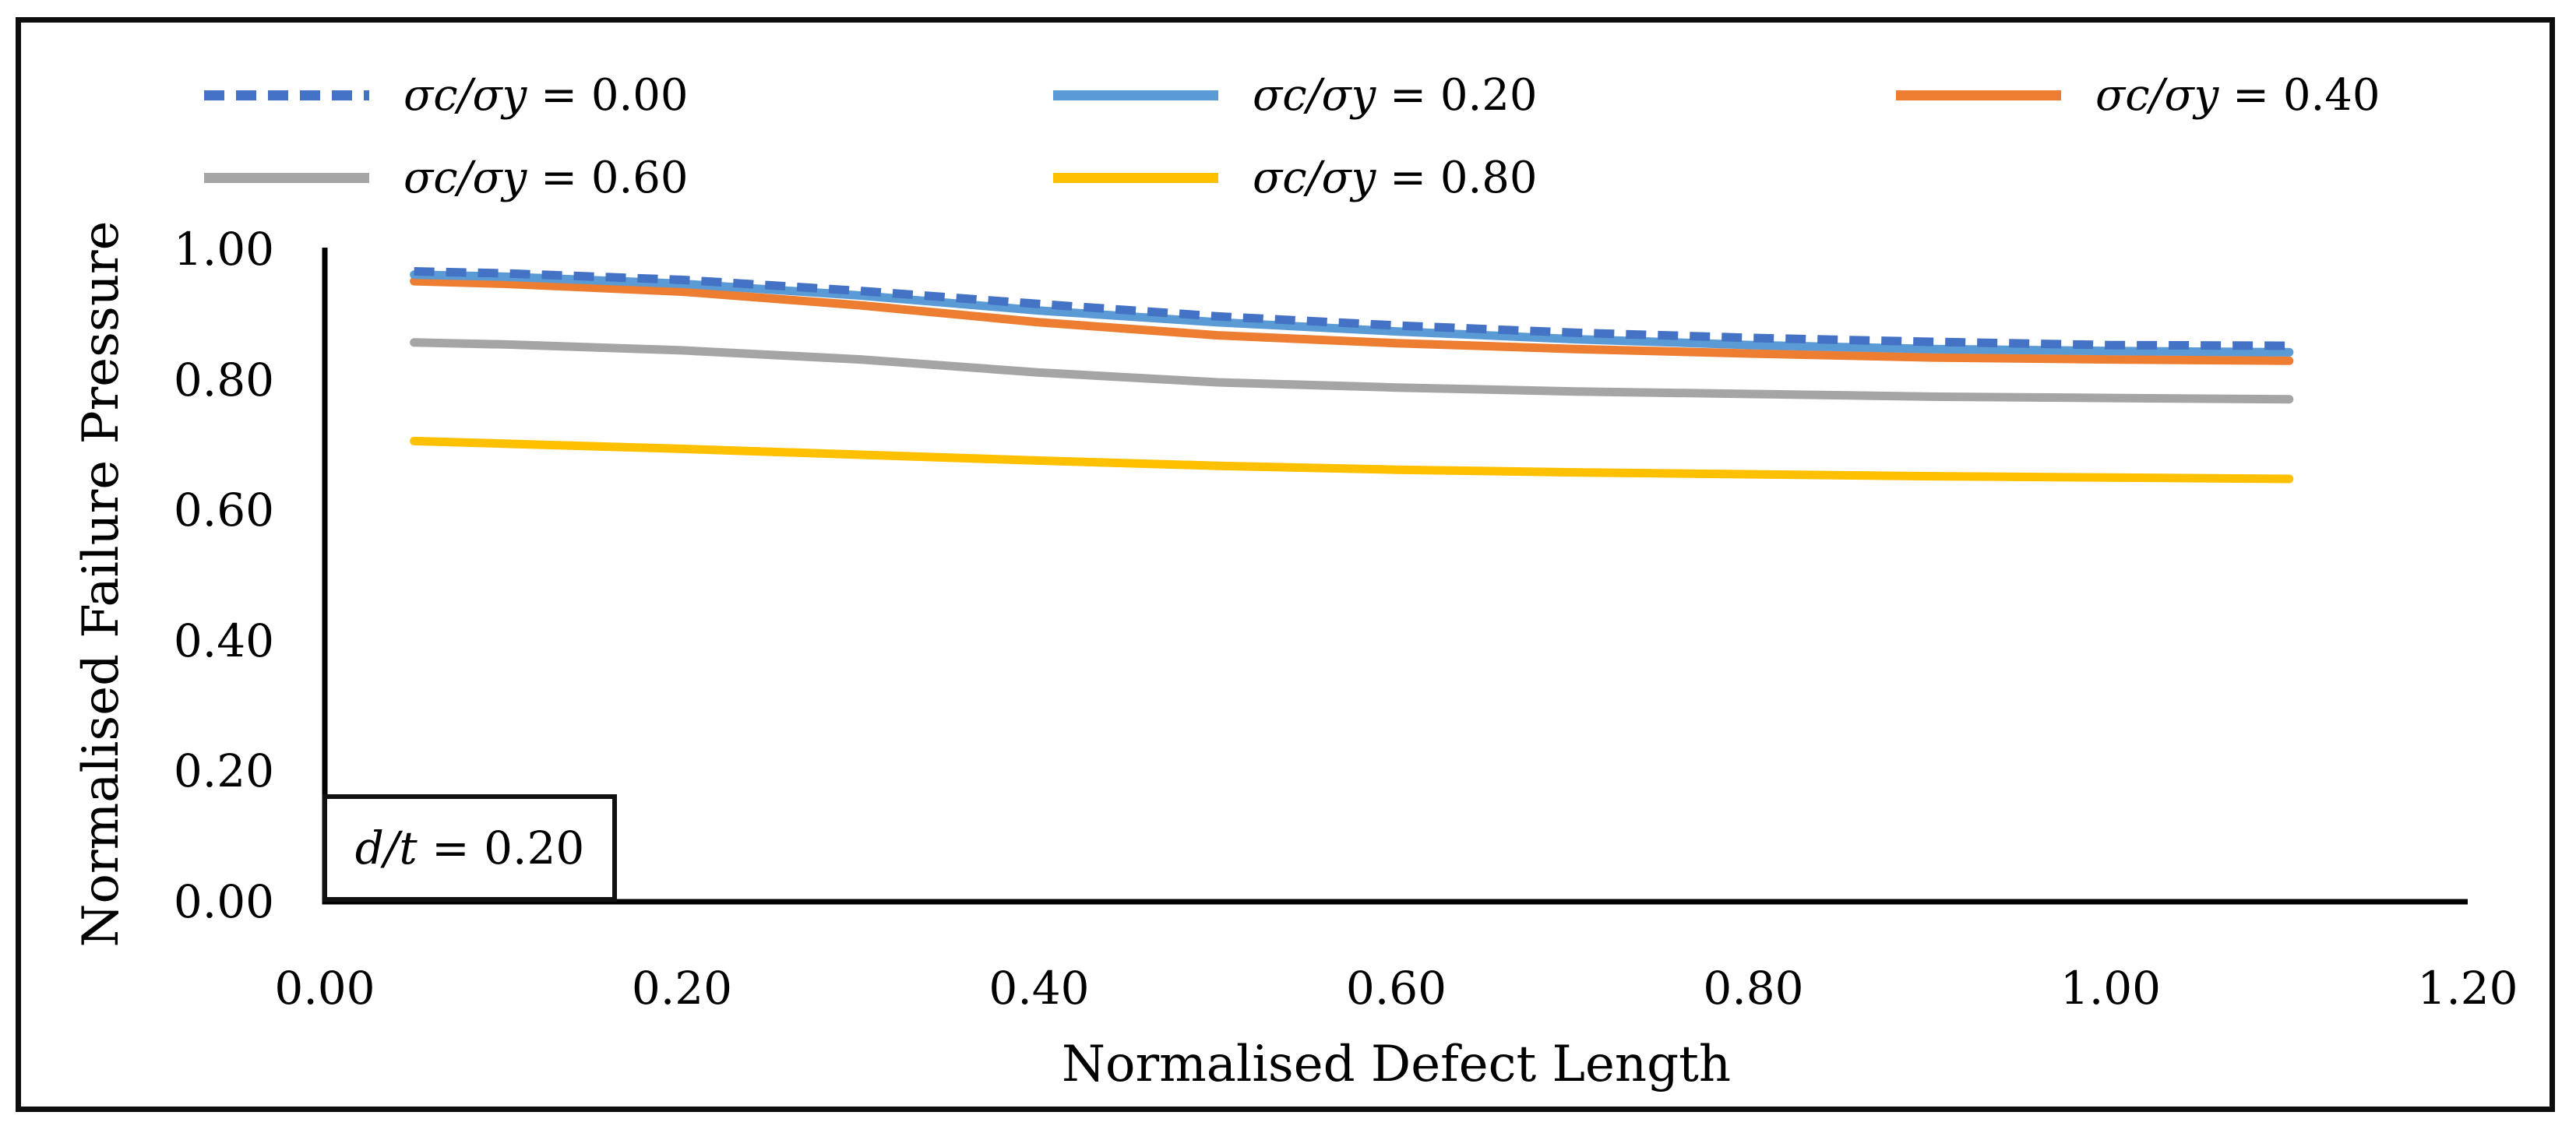 This screenshot has height=1133, width=2576. I want to click on legend-label: σc/σy = 0.00, so click(546, 95).